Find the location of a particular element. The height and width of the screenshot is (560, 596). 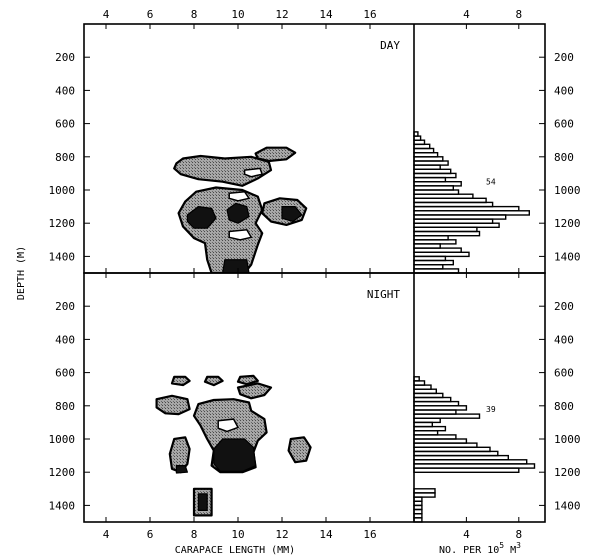

y-tick-label-left-night-200: 200 is located at coordinates (65, 306).